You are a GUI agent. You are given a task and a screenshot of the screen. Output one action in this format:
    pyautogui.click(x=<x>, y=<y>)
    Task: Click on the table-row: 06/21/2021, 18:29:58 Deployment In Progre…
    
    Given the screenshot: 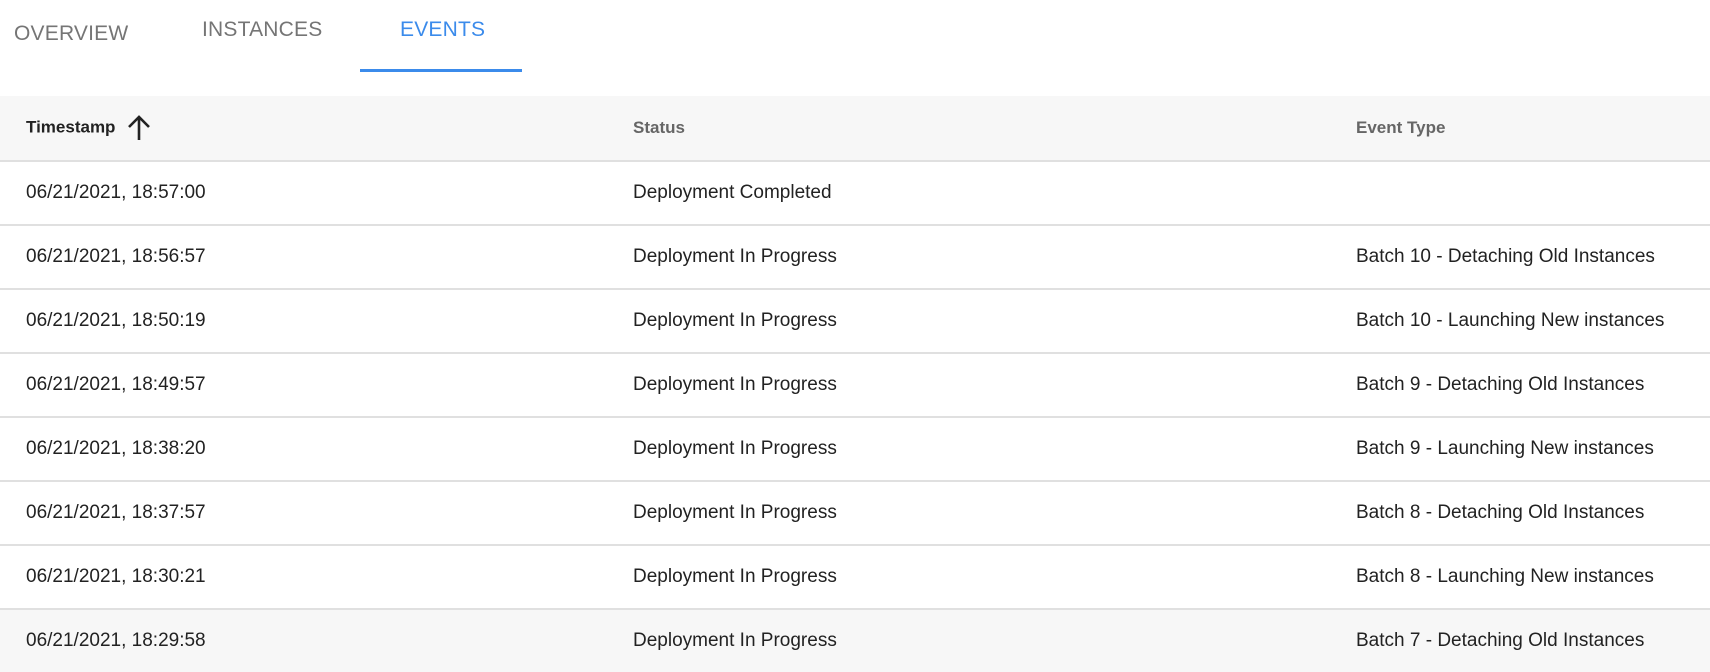 What is the action you would take?
    pyautogui.click(x=855, y=641)
    